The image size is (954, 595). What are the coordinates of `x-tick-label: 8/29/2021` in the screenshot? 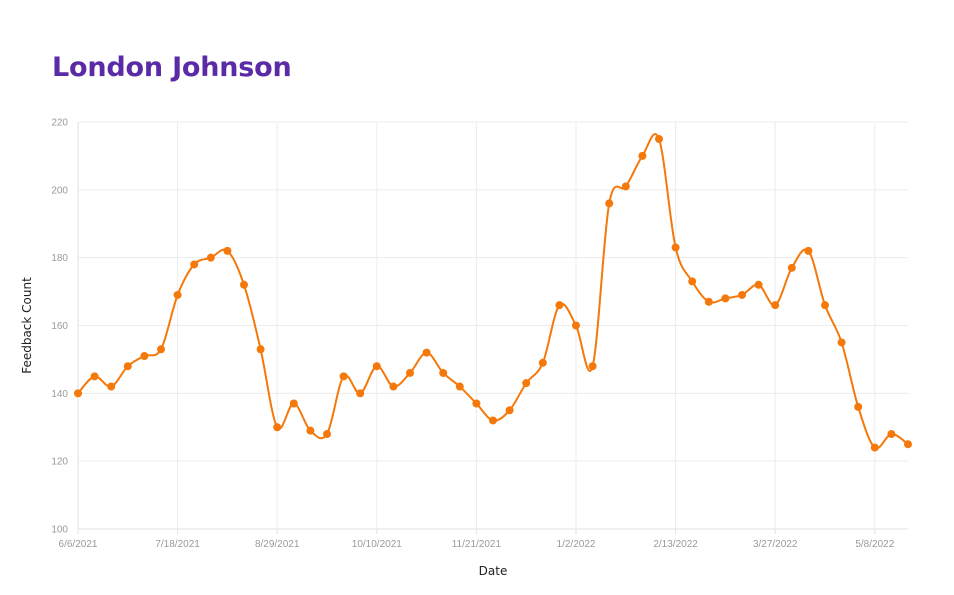 It's located at (277, 544).